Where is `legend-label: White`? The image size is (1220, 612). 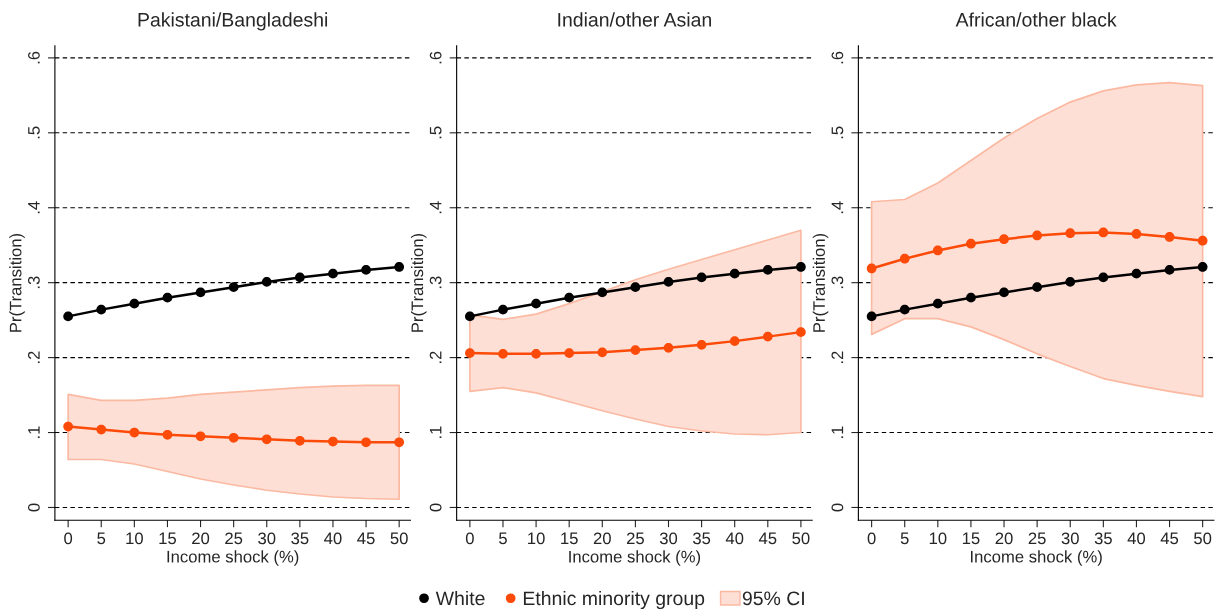
legend-label: White is located at coordinates (460, 598).